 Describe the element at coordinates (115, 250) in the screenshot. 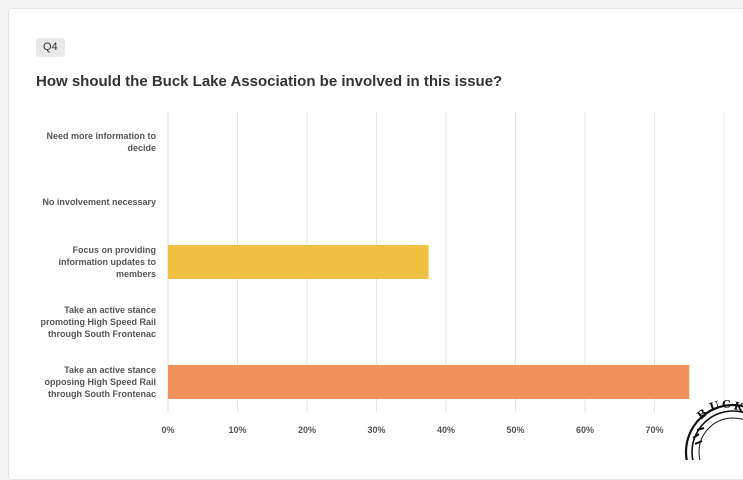

I see `category-label-line: Focus on providing` at that location.